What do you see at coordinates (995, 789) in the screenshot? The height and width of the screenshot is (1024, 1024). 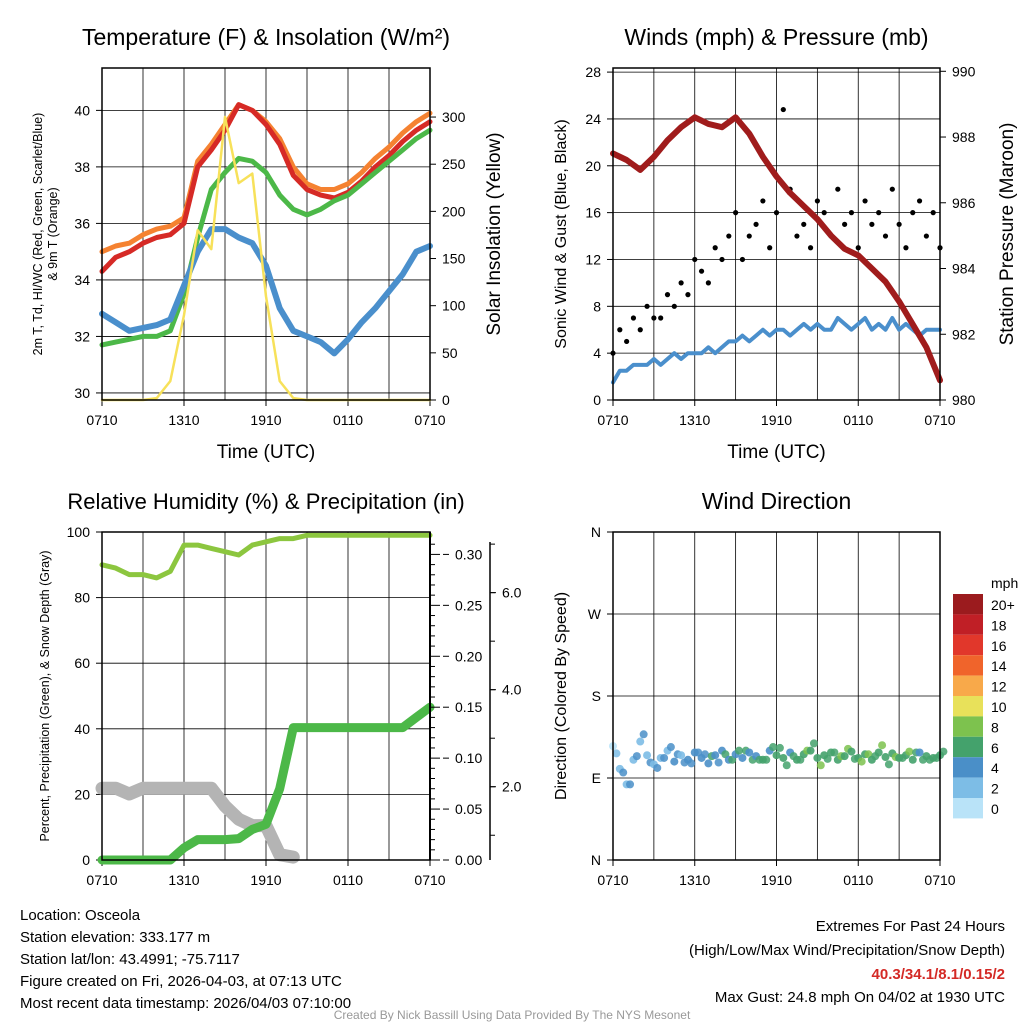 I see `colorbar-label: 2` at bounding box center [995, 789].